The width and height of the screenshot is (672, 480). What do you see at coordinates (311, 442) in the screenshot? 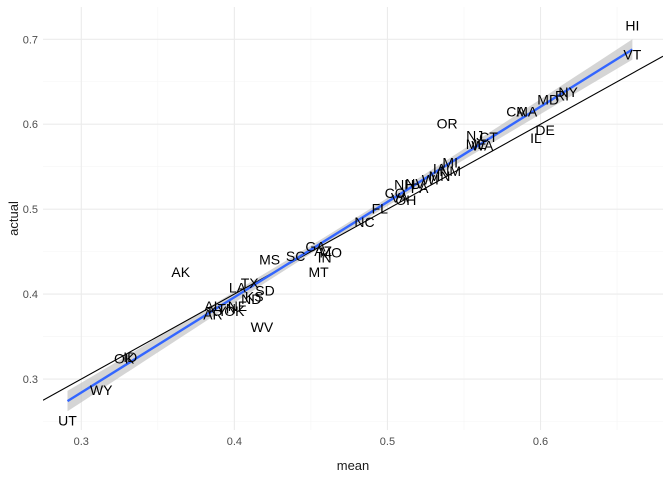
I see `x-axis-tick-labels: 0.3 0.4 0.5 0.6` at bounding box center [311, 442].